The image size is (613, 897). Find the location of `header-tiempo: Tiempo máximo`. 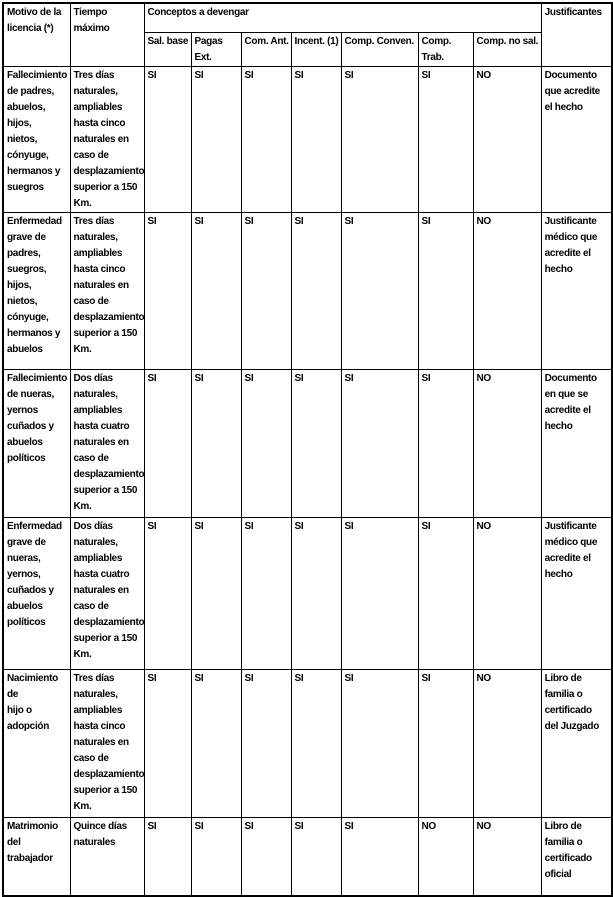

header-tiempo: Tiempo máximo is located at coordinates (107, 34).